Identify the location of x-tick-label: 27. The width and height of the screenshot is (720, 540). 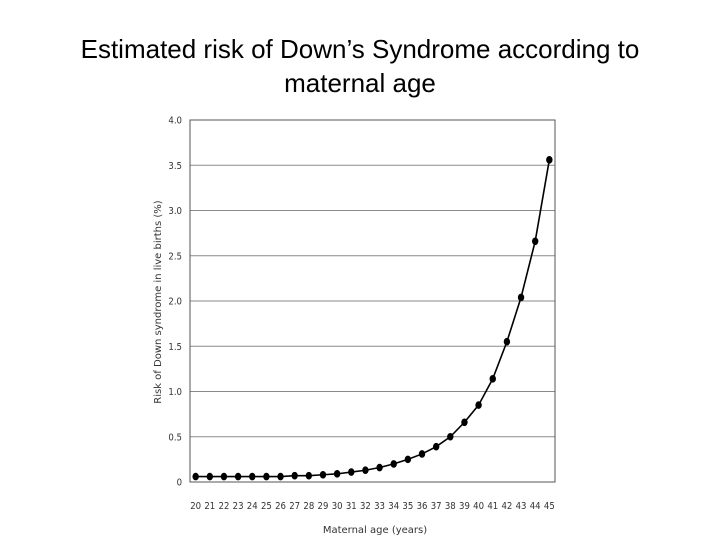
(294, 506).